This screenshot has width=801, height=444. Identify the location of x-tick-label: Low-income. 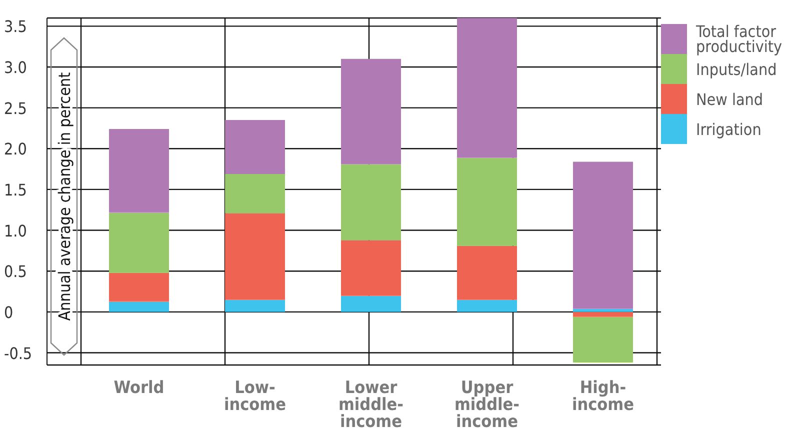
(255, 396).